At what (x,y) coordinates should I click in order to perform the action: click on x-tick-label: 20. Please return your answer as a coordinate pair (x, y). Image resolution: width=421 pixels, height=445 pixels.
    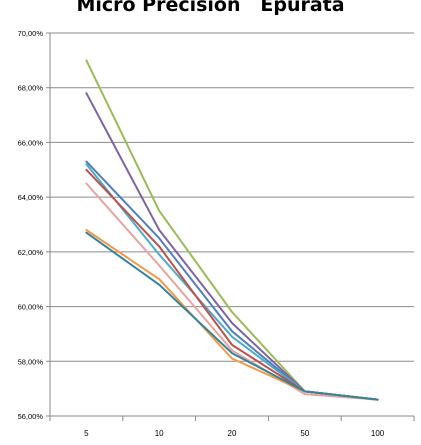
    Looking at the image, I should click on (232, 433).